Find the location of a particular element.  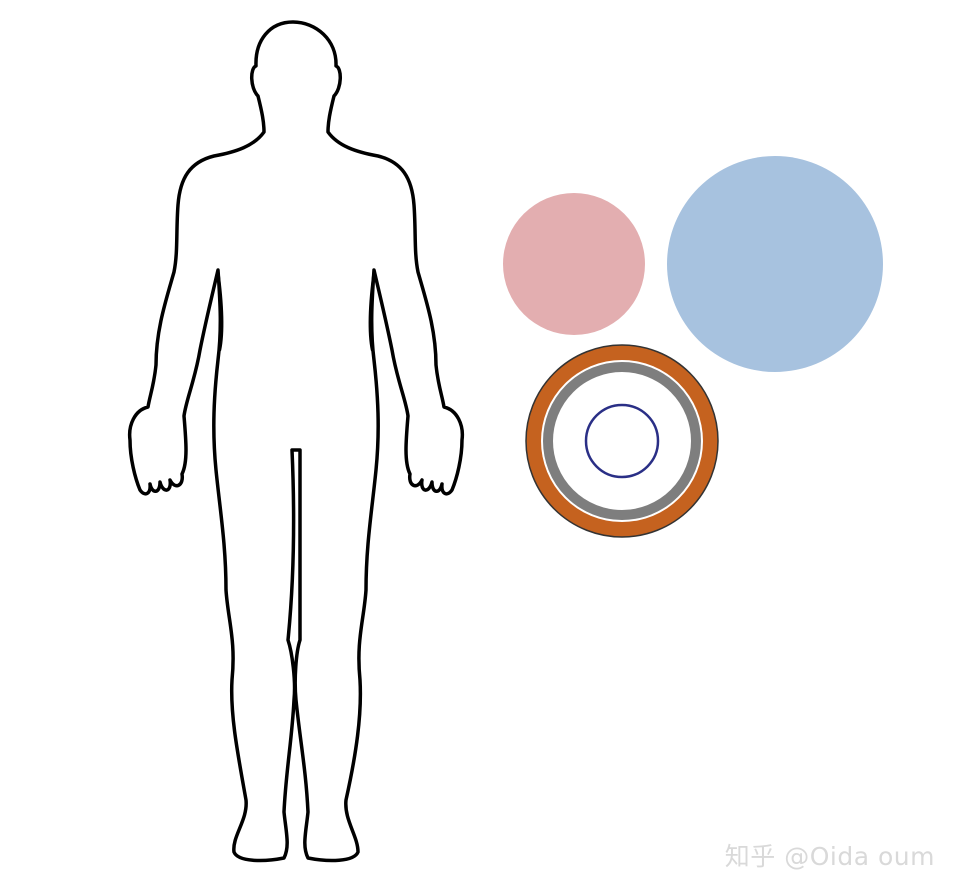

pink-circle is located at coordinates (574, 264).